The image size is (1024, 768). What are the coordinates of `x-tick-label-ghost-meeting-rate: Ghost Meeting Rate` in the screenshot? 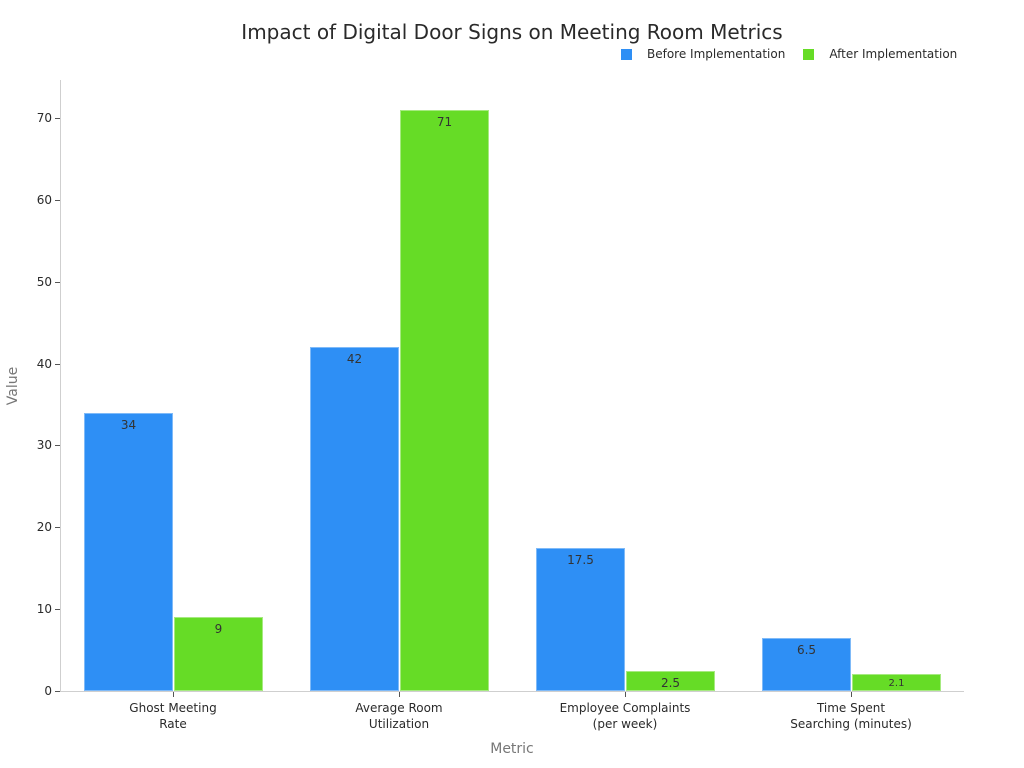 It's located at (173, 716).